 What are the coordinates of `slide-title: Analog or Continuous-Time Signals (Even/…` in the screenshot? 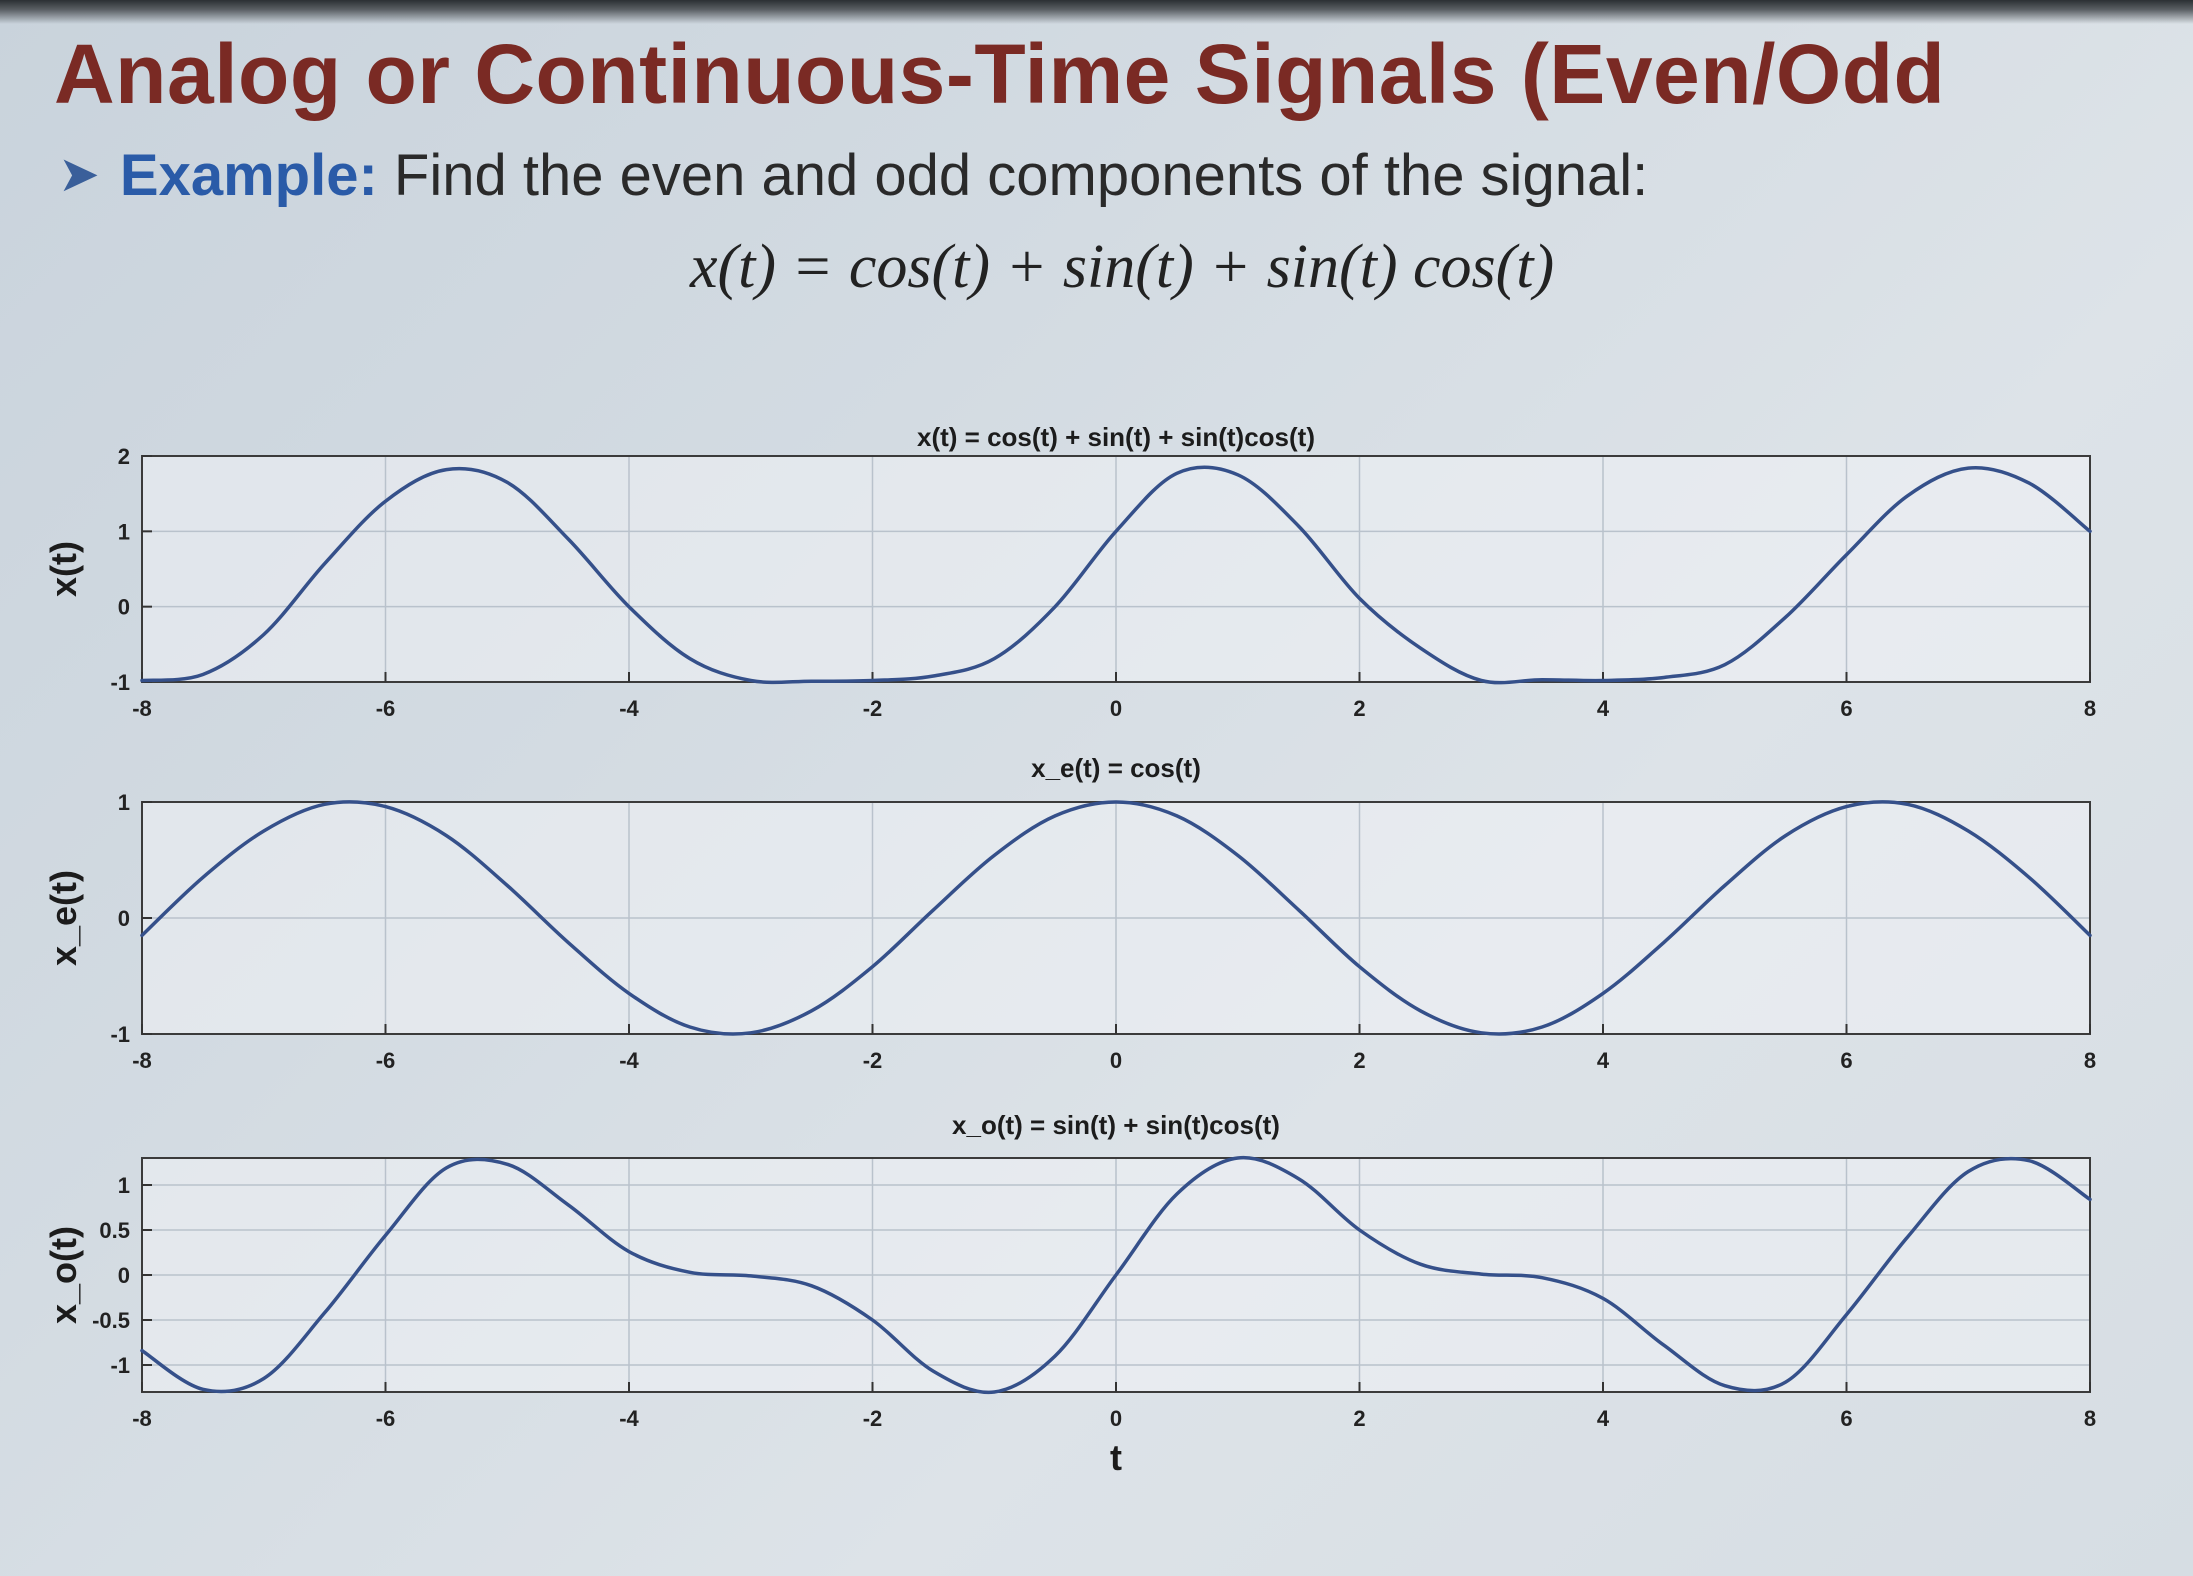 It's located at (1000, 74).